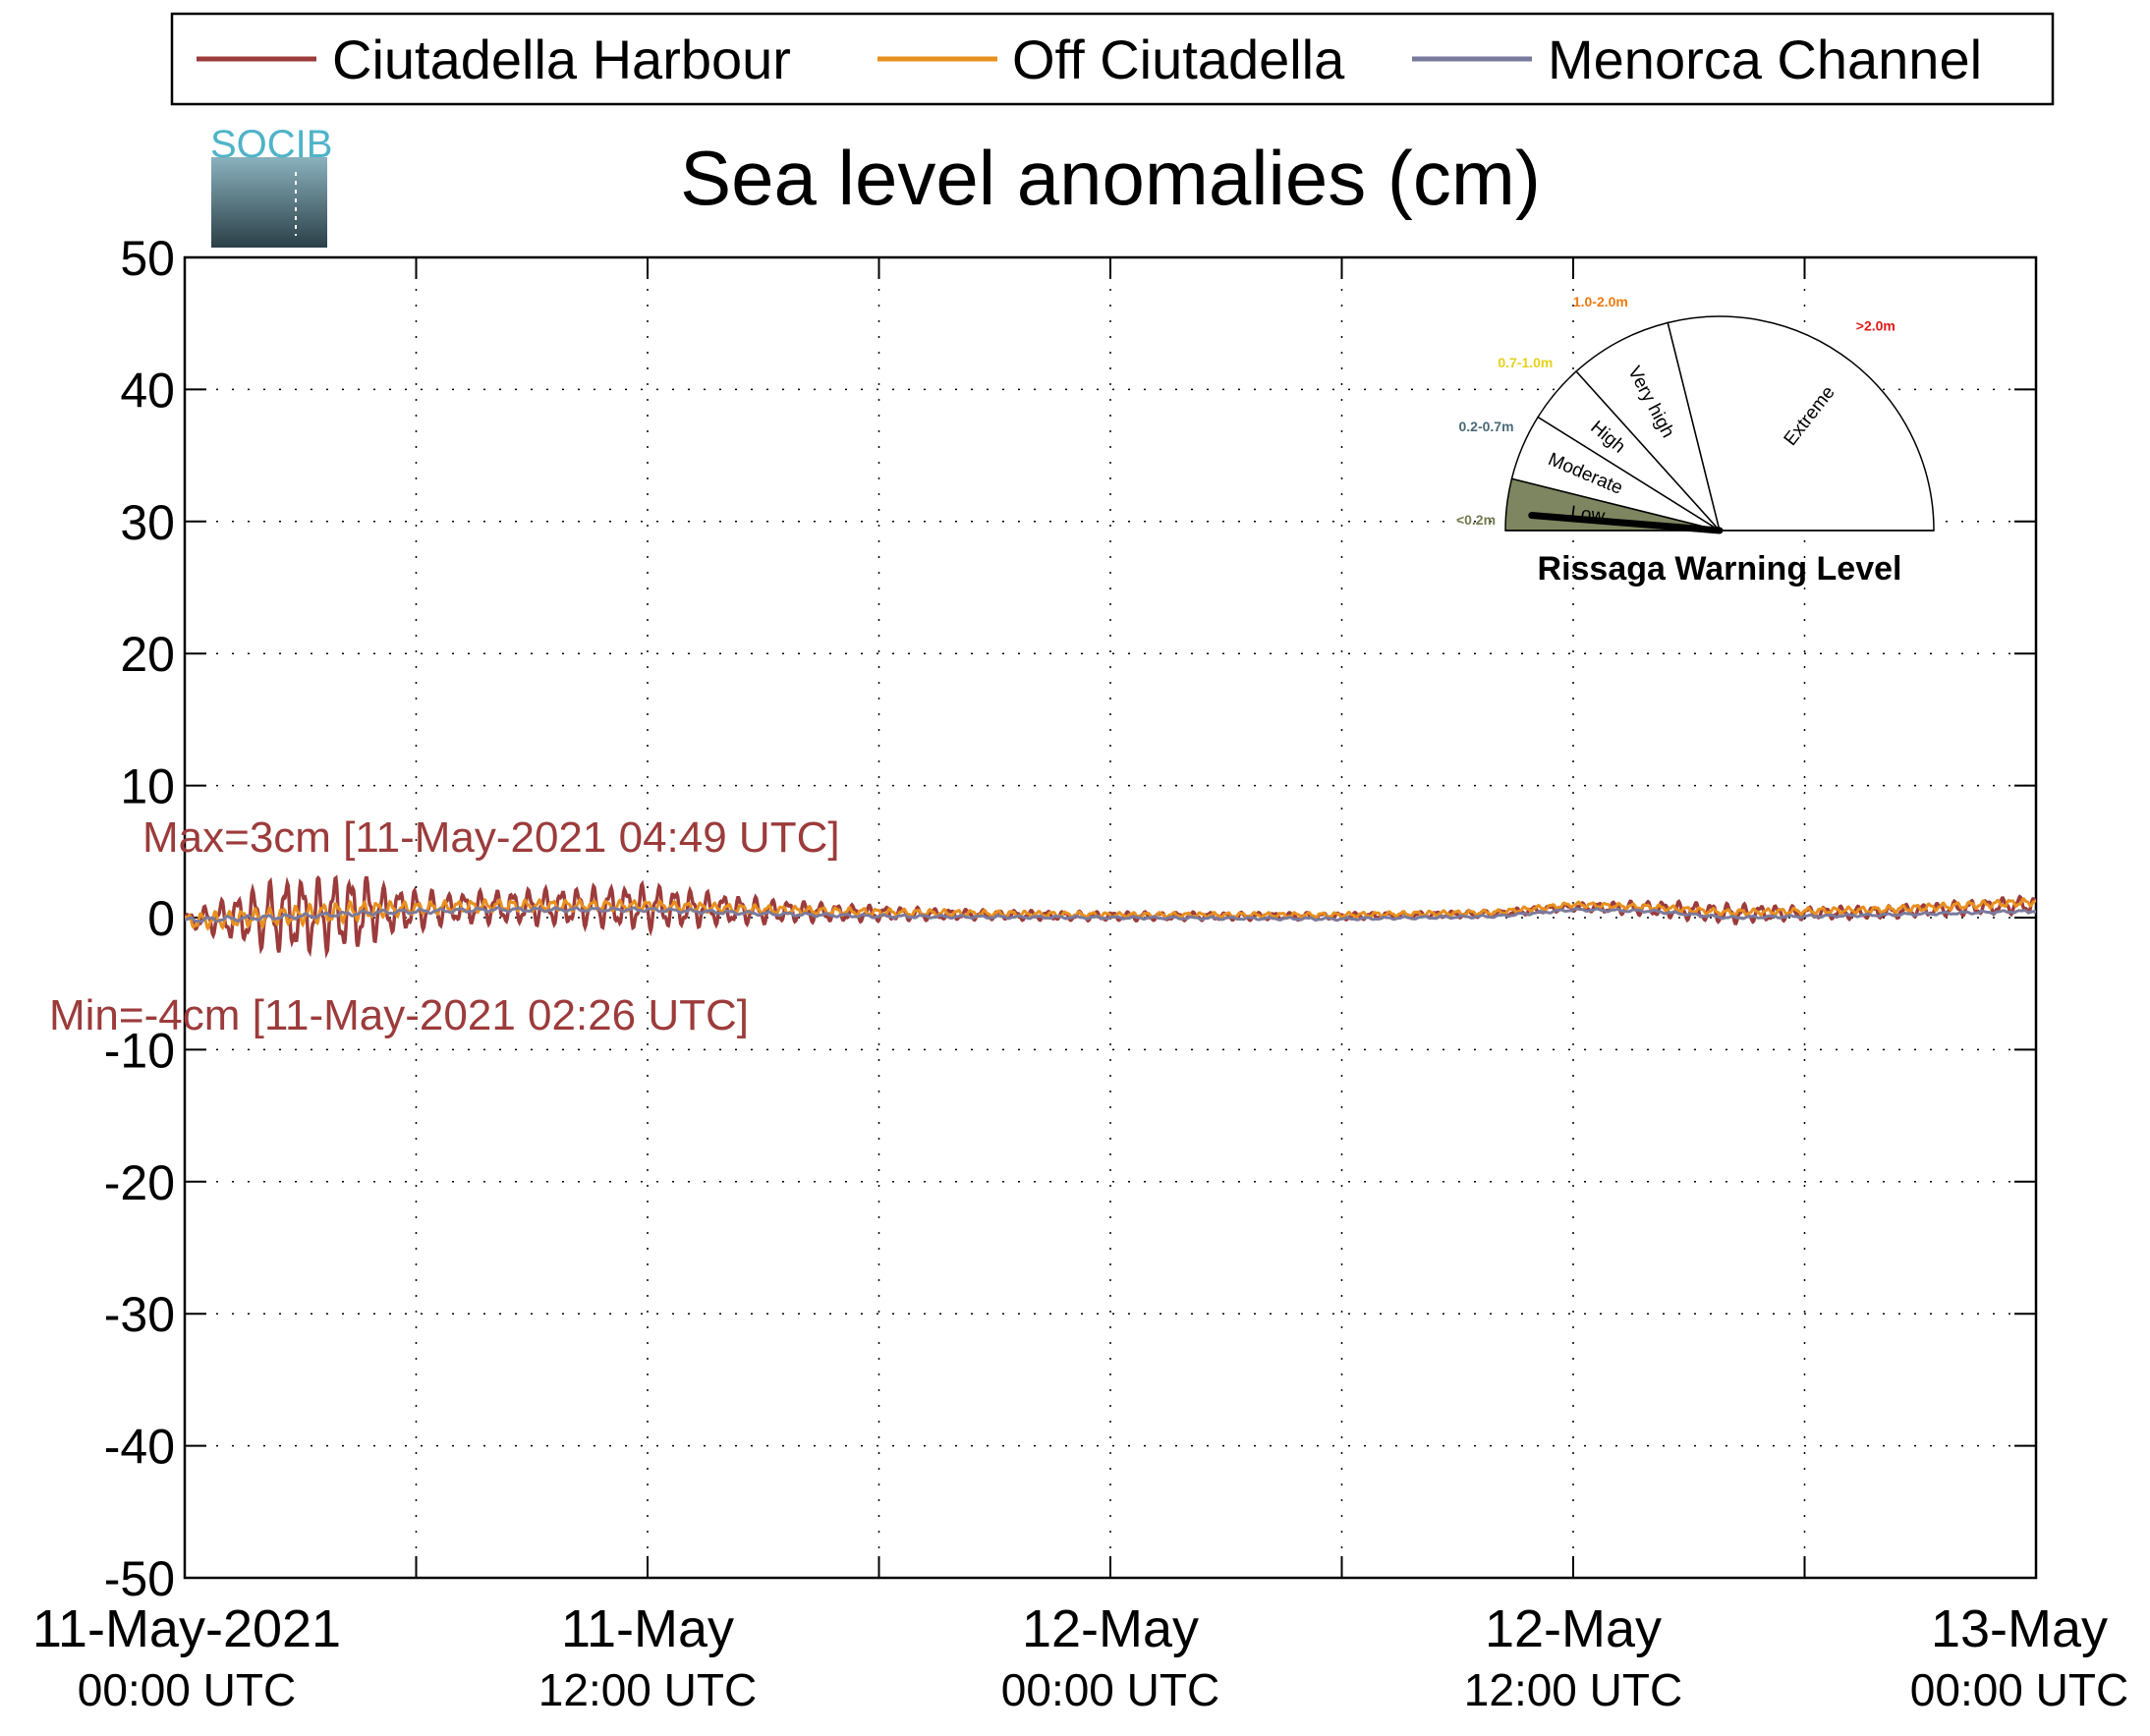  I want to click on y-tick-label: -10, so click(139, 1050).